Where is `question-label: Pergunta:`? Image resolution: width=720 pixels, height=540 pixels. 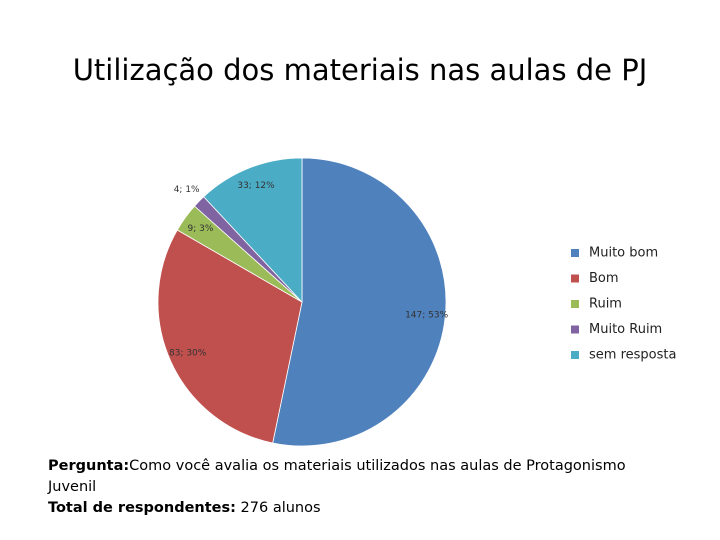
question-label: Pergunta: is located at coordinates (89, 466).